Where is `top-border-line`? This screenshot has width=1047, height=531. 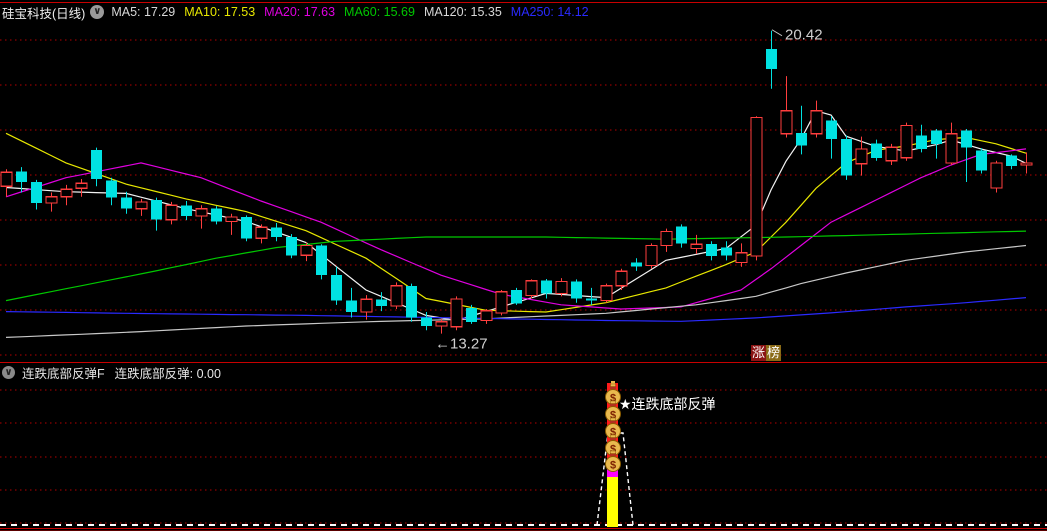 top-border-line is located at coordinates (523, 2).